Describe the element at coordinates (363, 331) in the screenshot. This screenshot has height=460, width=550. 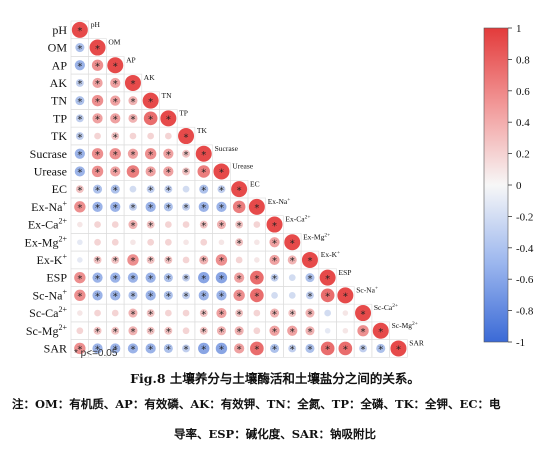
I see `correlation-circle: Sc-Mg2+ / Sc-Ca2+: 0.6` at that location.